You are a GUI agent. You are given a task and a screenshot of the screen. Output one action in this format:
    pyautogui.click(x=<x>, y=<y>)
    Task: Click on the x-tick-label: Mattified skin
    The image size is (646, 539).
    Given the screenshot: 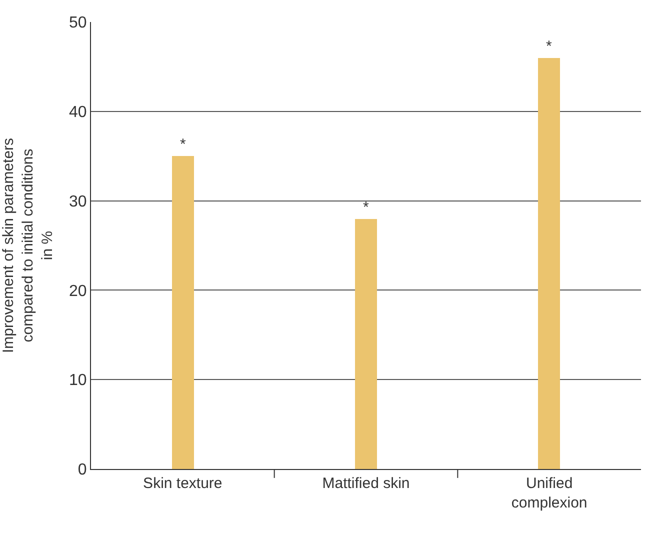 What is the action you would take?
    pyautogui.click(x=366, y=483)
    